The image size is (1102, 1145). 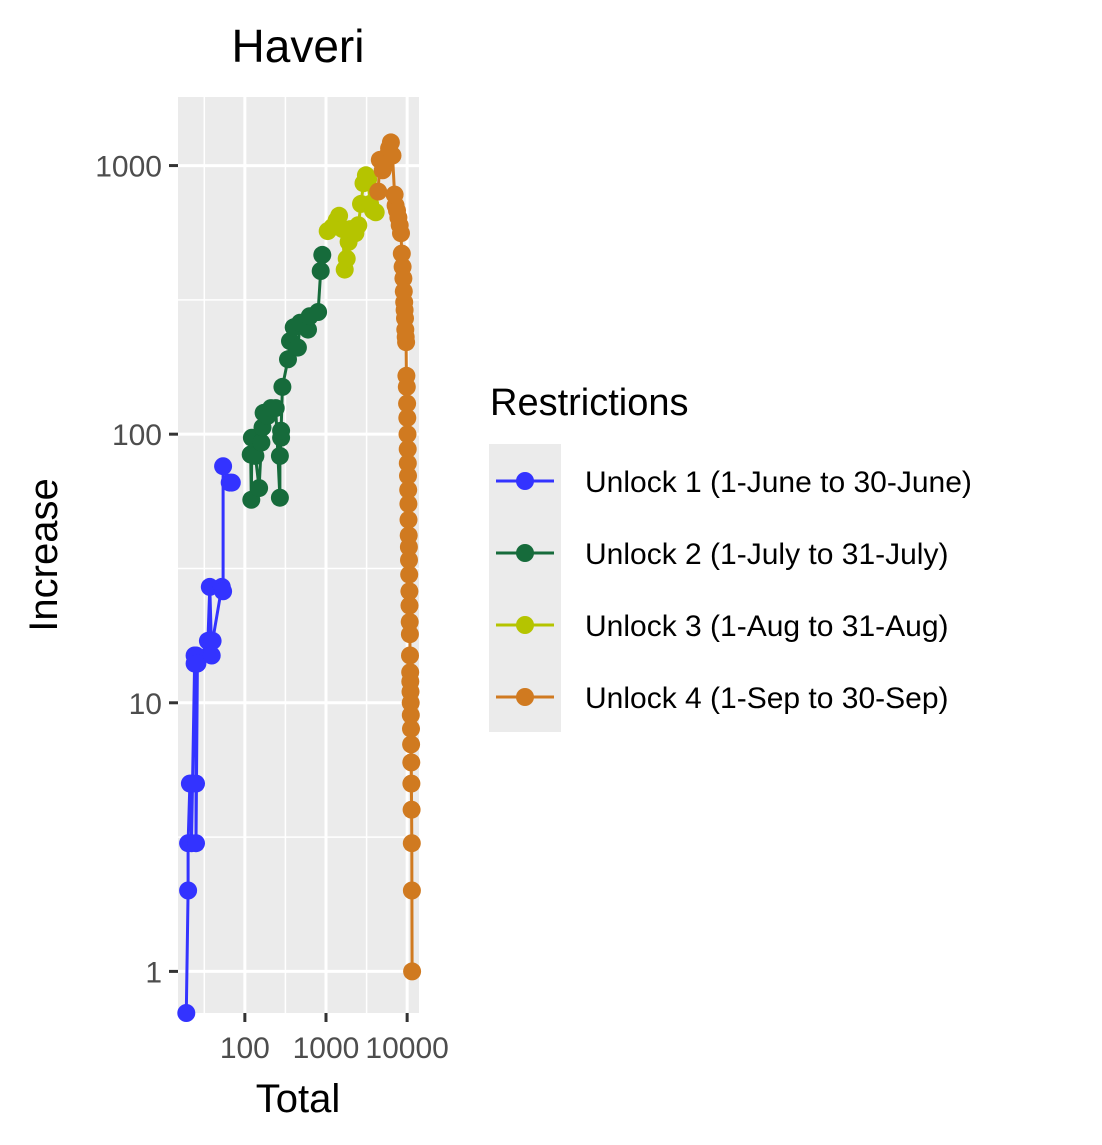 What do you see at coordinates (589, 403) in the screenshot?
I see `legend-title: Restrictions` at bounding box center [589, 403].